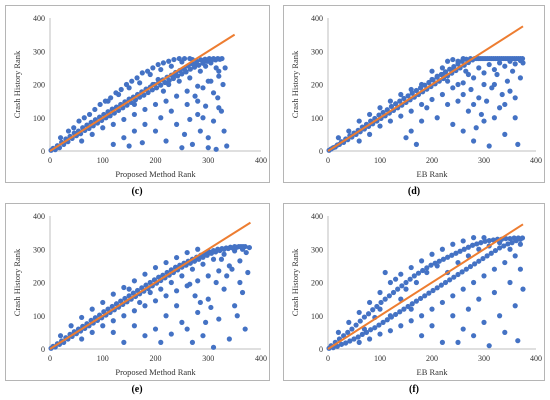 The image size is (550, 400). What do you see at coordinates (208, 160) in the screenshot?
I see `chart-c-x-tick-label: 300` at bounding box center [208, 160].